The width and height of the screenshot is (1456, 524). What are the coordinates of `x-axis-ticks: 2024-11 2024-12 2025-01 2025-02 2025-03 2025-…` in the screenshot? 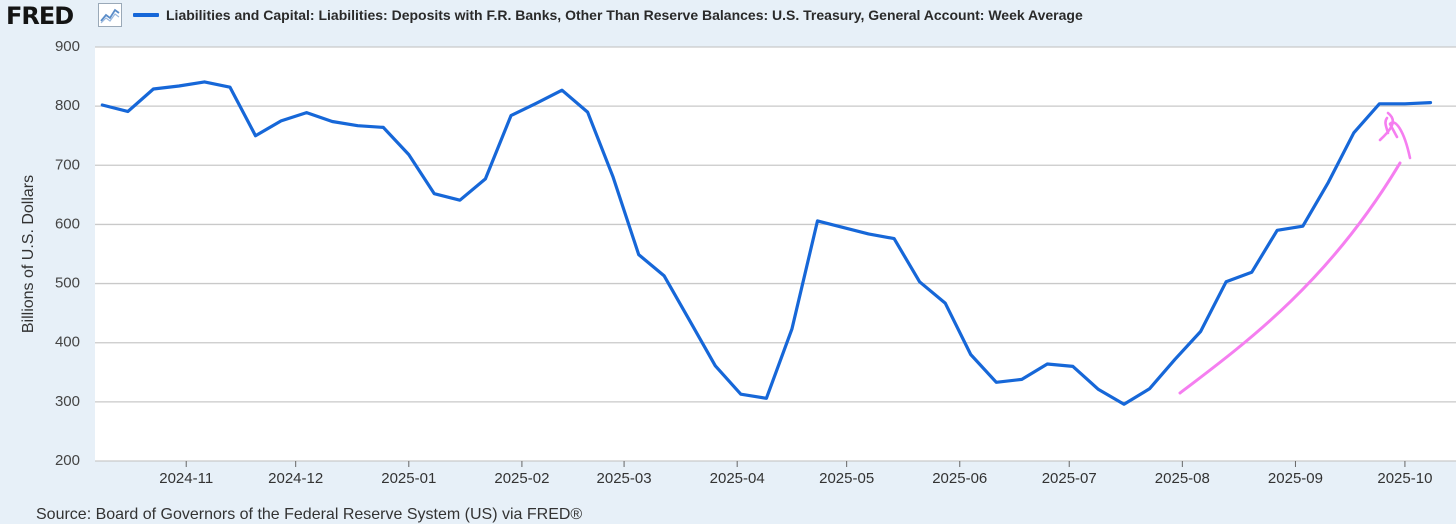 It's located at (795, 474).